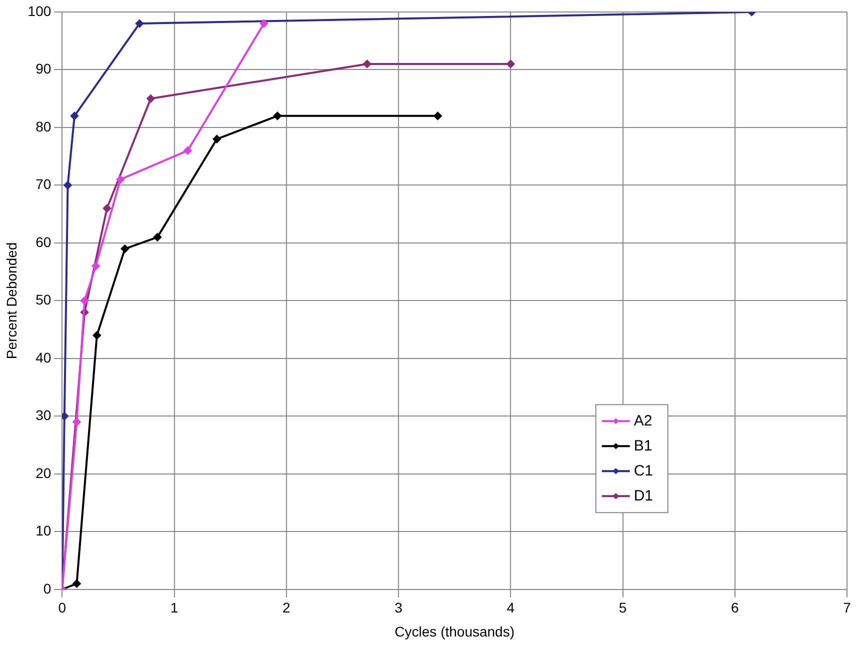 The width and height of the screenshot is (857, 645). I want to click on y-tick-label: 30, so click(44, 415).